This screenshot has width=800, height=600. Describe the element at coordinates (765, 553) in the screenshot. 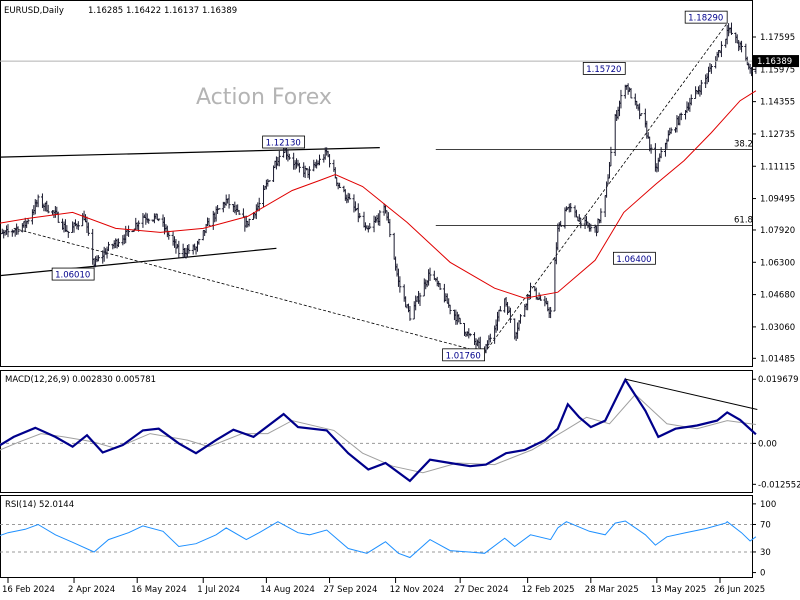

I see `rsi-y-tick-label: 30` at that location.